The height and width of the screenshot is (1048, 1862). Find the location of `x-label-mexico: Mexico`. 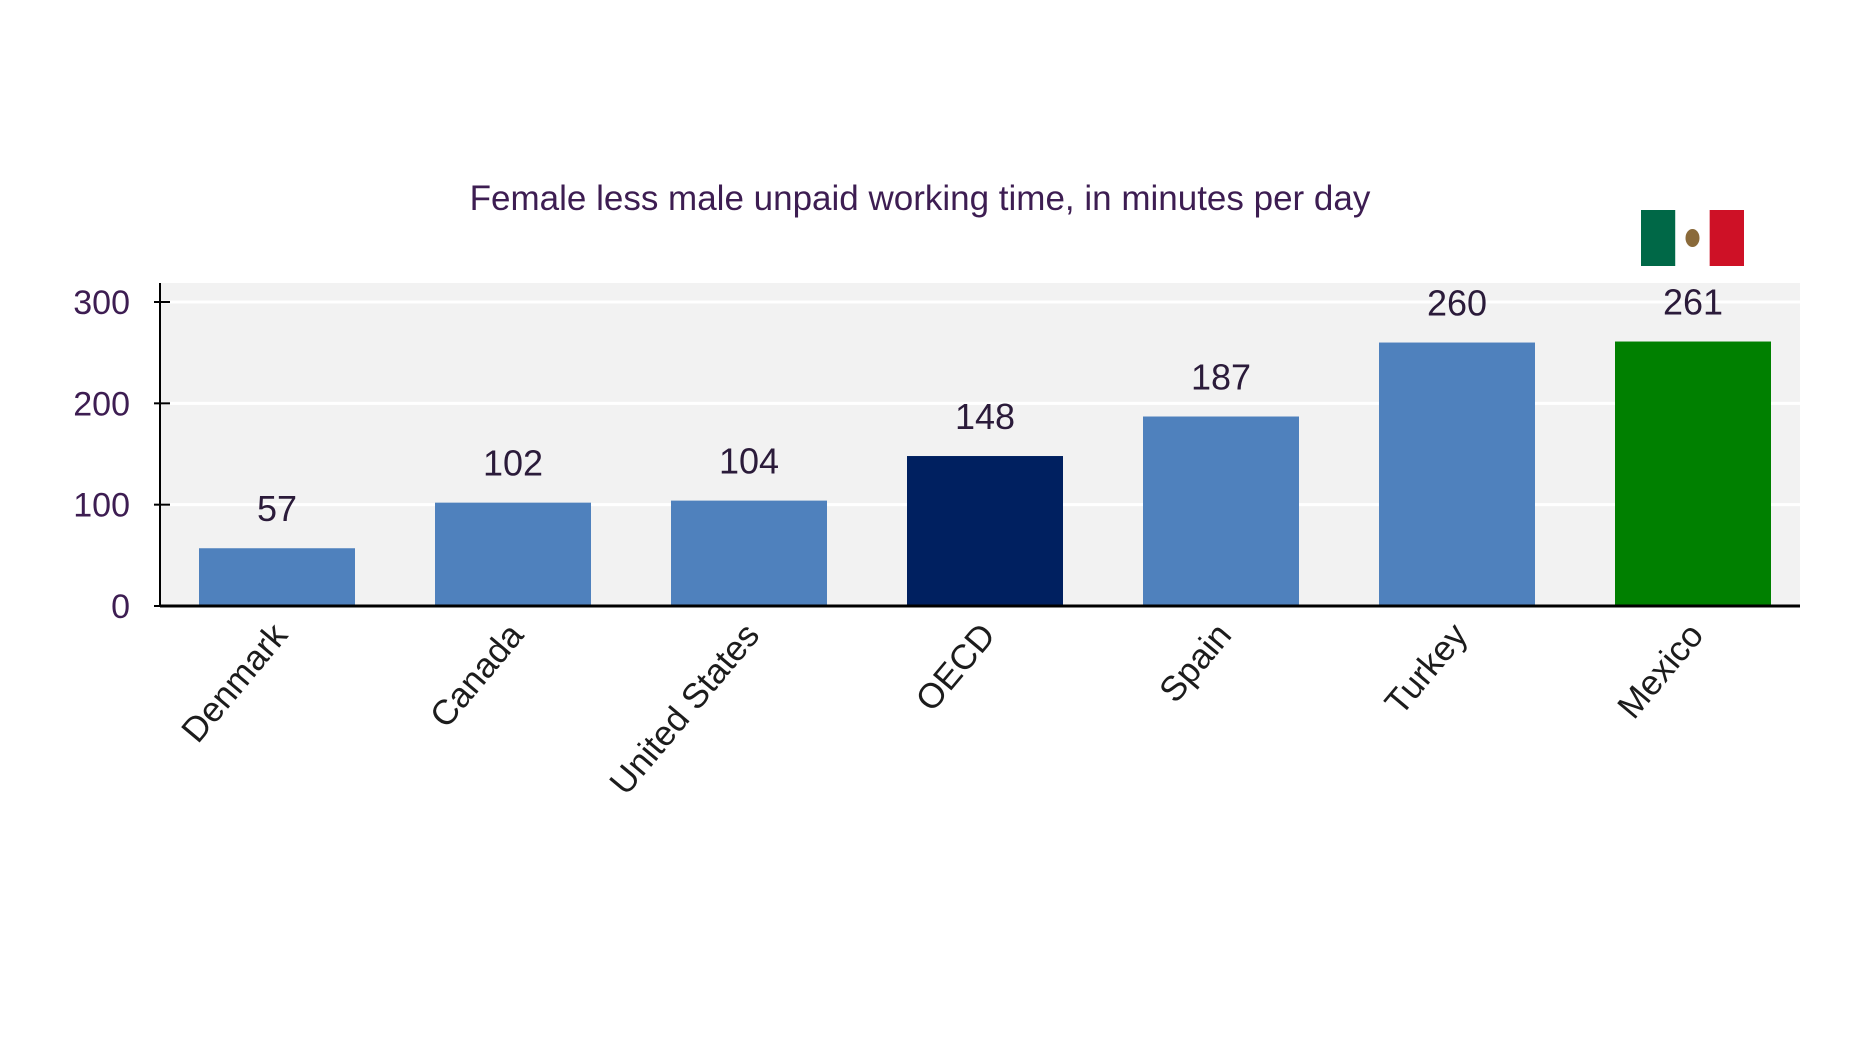

x-label-mexico: Mexico is located at coordinates (1660, 671).